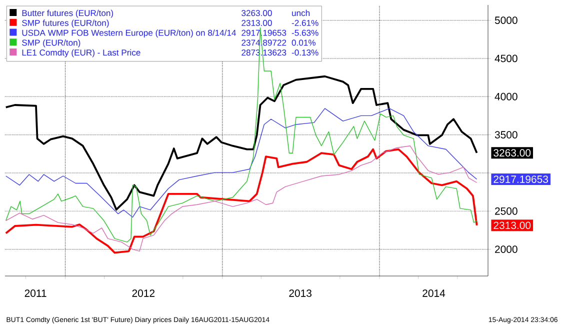 This screenshot has height=328, width=562. Describe the element at coordinates (512, 226) in the screenshot. I see `data-label: 2313.00` at that location.